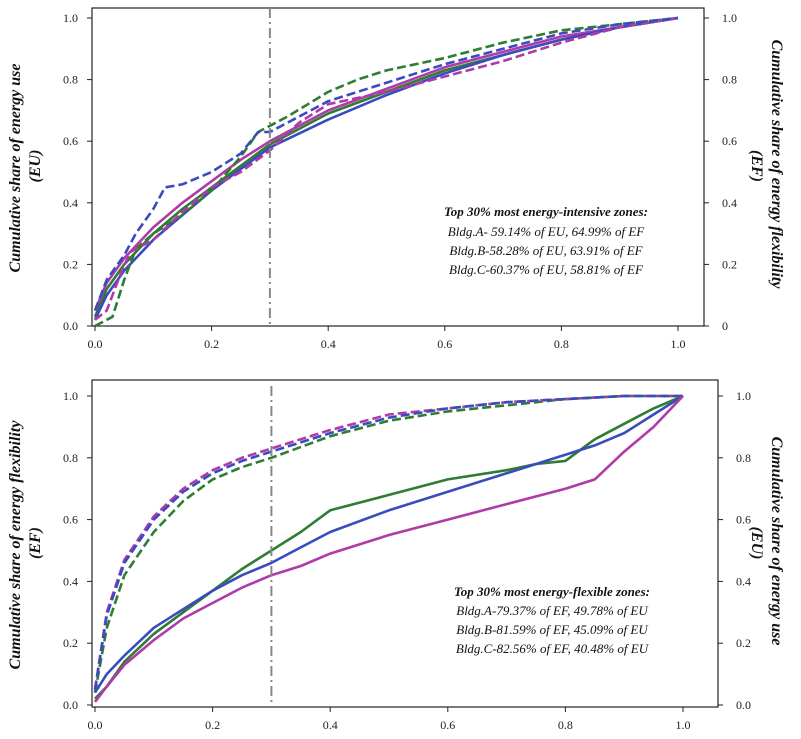 The image size is (801, 739). Describe the element at coordinates (35, 543) in the screenshot. I see `y-axis-label-left-line2: (EF)` at that location.